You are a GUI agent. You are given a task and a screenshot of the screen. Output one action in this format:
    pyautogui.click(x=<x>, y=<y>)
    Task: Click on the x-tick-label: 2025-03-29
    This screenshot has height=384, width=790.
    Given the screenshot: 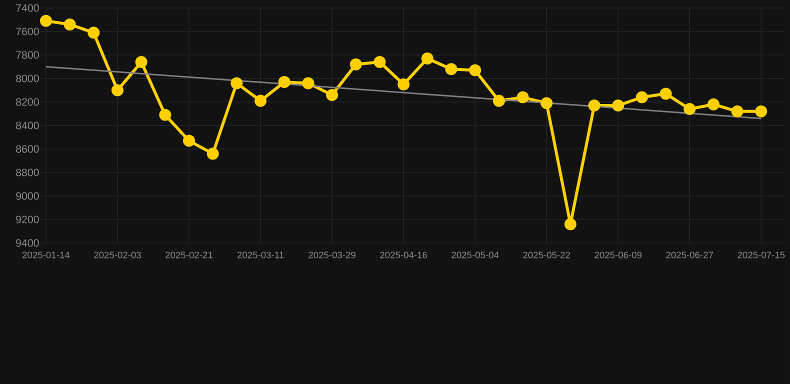 What is the action you would take?
    pyautogui.click(x=332, y=255)
    